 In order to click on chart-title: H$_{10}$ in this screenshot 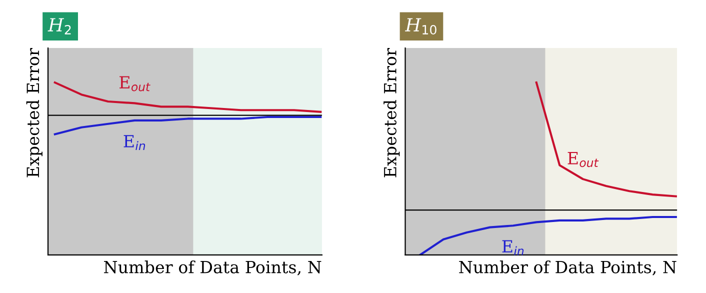, I will do `click(420, 26)`.